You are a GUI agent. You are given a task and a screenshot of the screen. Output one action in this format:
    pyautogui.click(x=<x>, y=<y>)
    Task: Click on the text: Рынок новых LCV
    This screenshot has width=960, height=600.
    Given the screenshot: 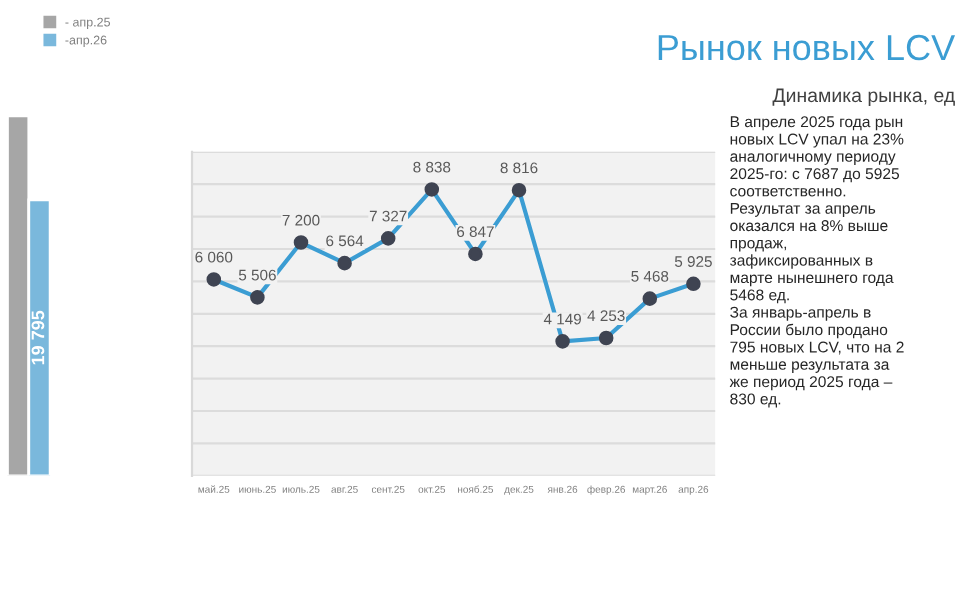 What is the action you would take?
    pyautogui.click(x=807, y=47)
    